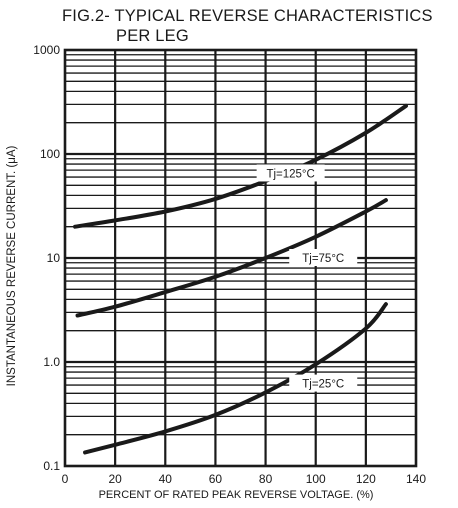  I want to click on y-tick-label: 10, so click(54, 258).